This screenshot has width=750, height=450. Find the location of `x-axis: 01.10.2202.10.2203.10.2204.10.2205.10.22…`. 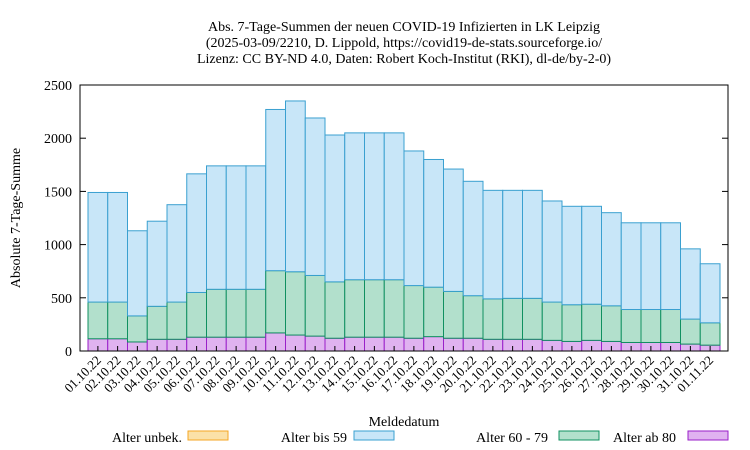

x-axis: 01.10.2202.10.2203.10.2204.10.2205.10.22… is located at coordinates (388, 370).